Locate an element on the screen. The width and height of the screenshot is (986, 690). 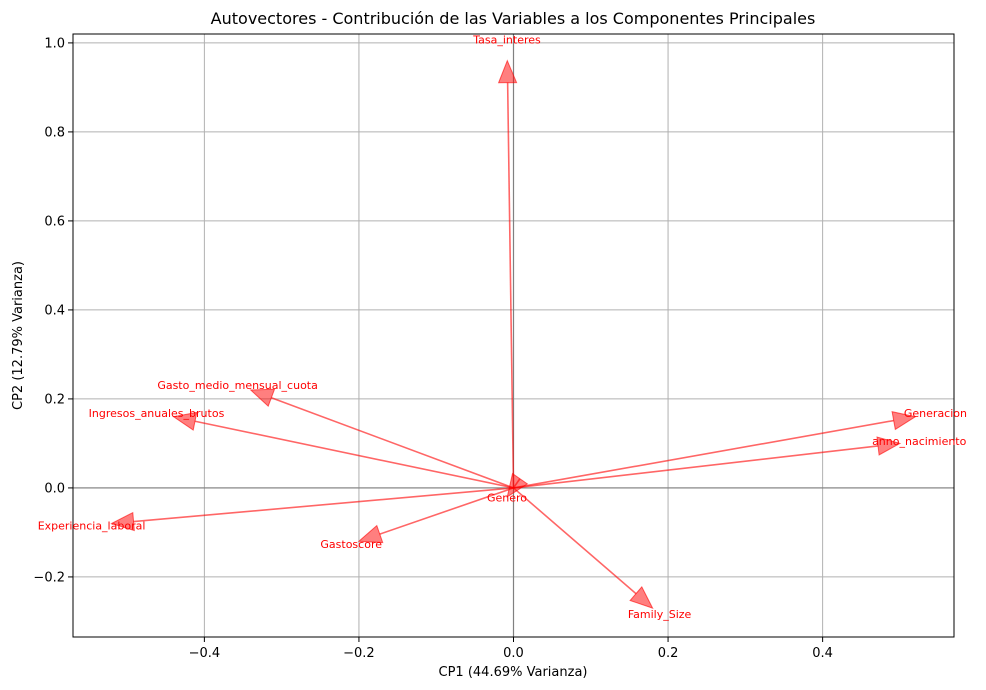
x-tick-label: 0.2 is located at coordinates (668, 653).